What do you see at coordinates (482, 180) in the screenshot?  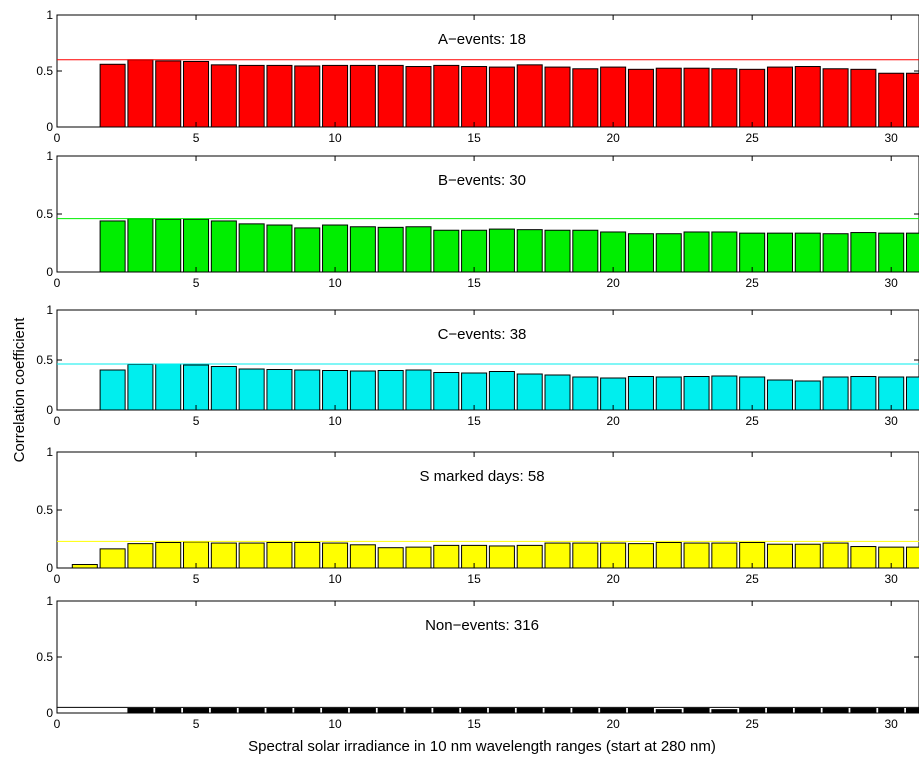 I see `panel-title: B−events: 30` at bounding box center [482, 180].